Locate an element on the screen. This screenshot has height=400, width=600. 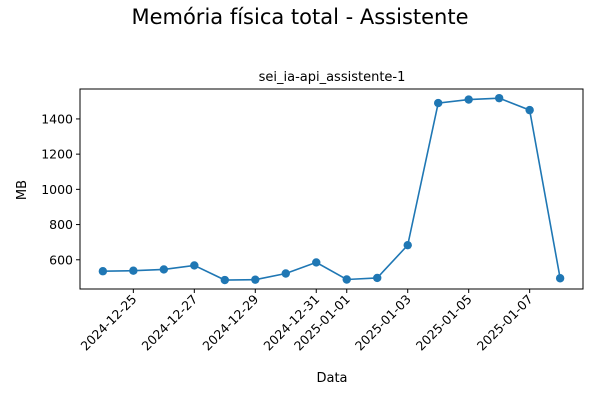
y-tick-label: 1400 is located at coordinates (57, 118).